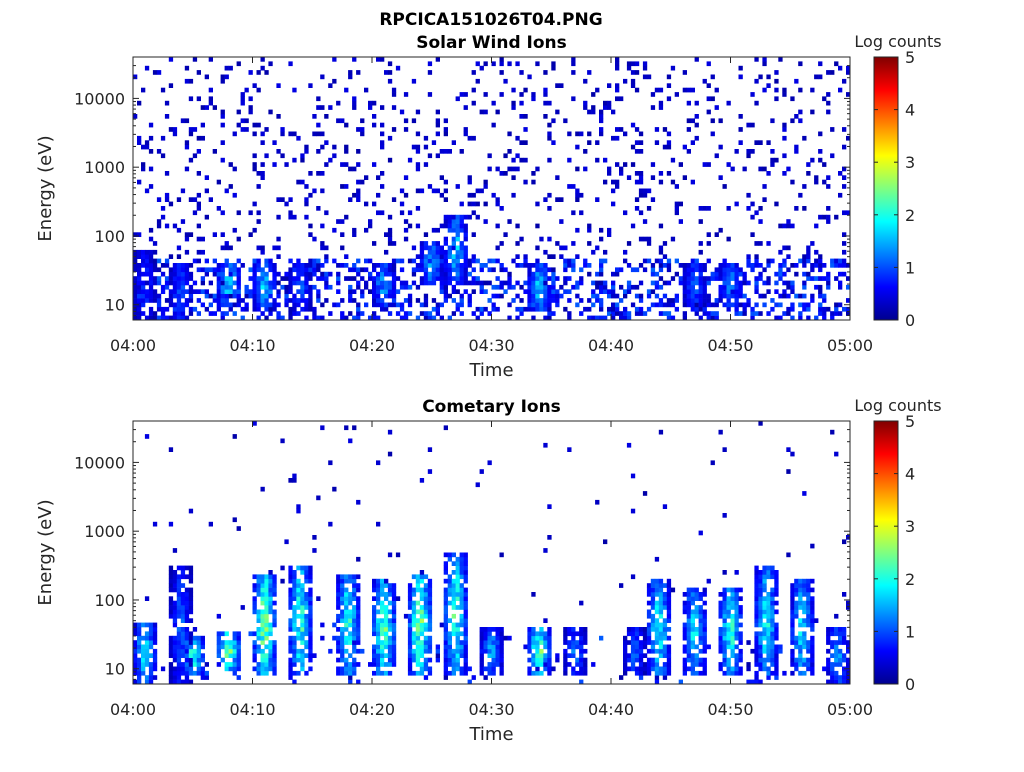 Image resolution: width=1024 pixels, height=772 pixels. What do you see at coordinates (104, 531) in the screenshot?
I see `y-tick-label: 1000` at bounding box center [104, 531].